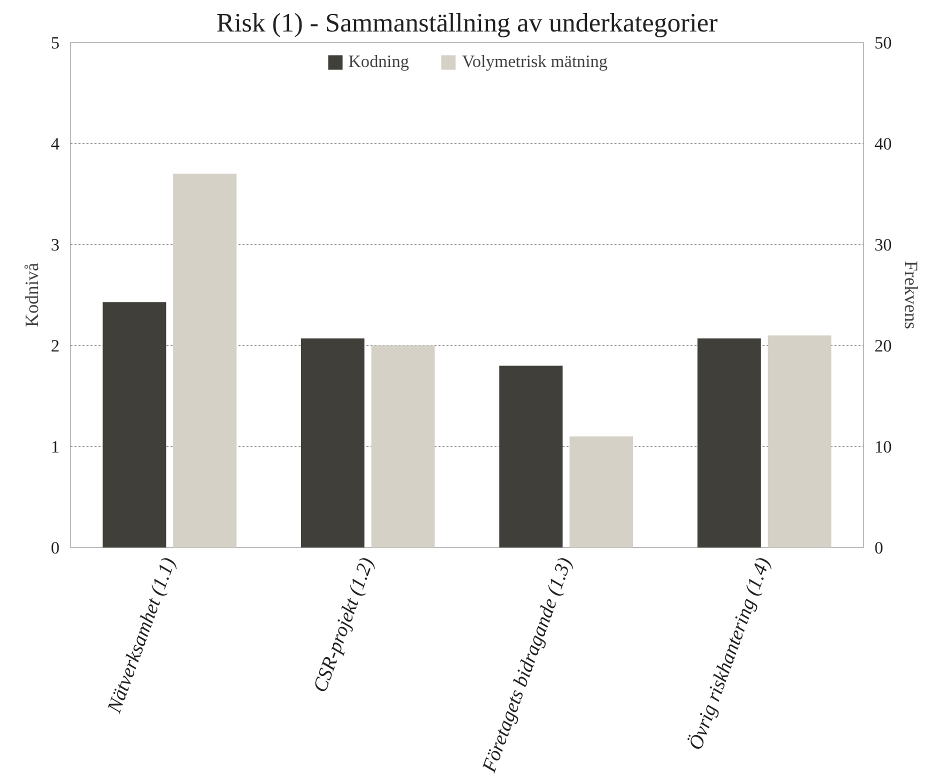 This screenshot has height=781, width=943. What do you see at coordinates (879, 548) in the screenshot?
I see `y2-tick-label: 0` at bounding box center [879, 548].